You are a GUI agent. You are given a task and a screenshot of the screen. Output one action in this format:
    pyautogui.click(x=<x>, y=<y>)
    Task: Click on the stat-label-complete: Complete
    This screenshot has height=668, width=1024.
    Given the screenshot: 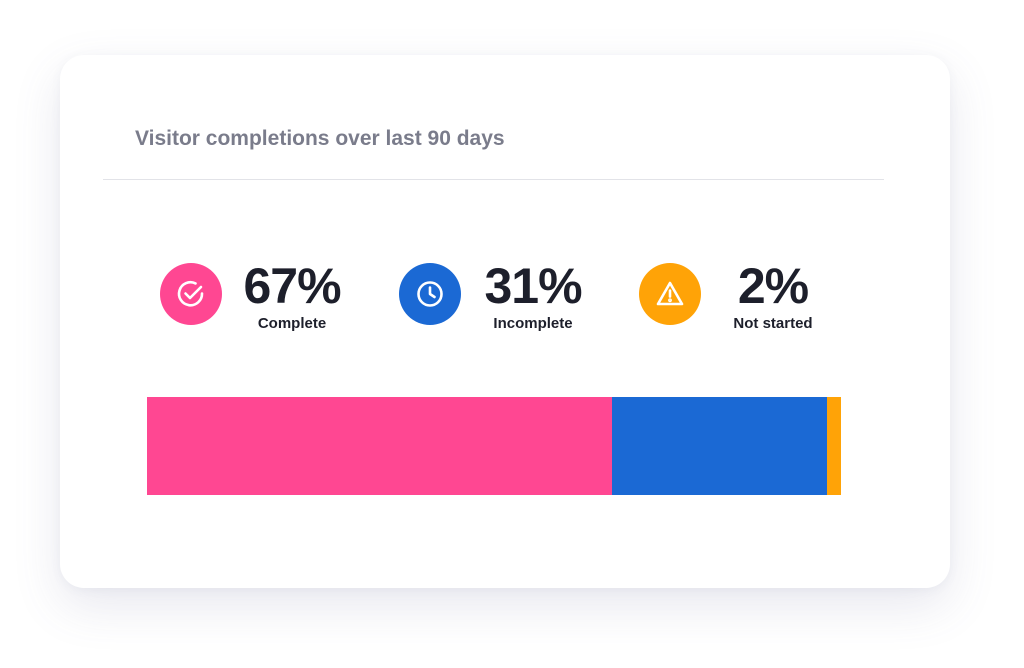 What is the action you would take?
    pyautogui.click(x=292, y=323)
    